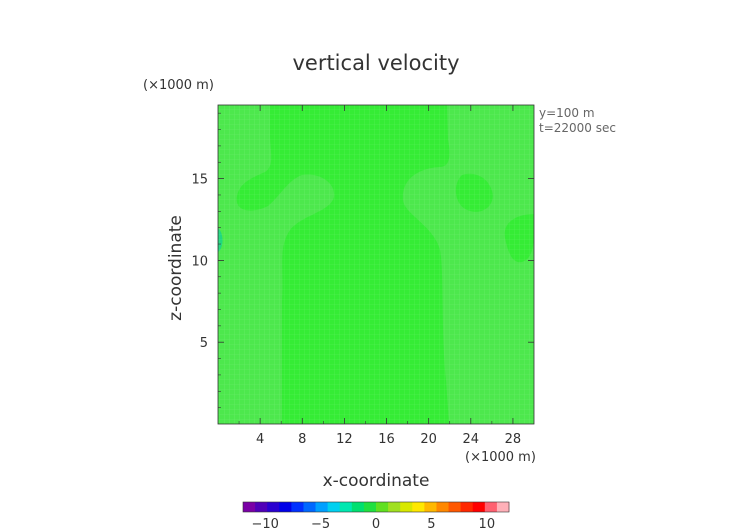 This screenshot has height=532, width=752. Describe the element at coordinates (513, 439) in the screenshot. I see `x-tick-label: 28` at that location.